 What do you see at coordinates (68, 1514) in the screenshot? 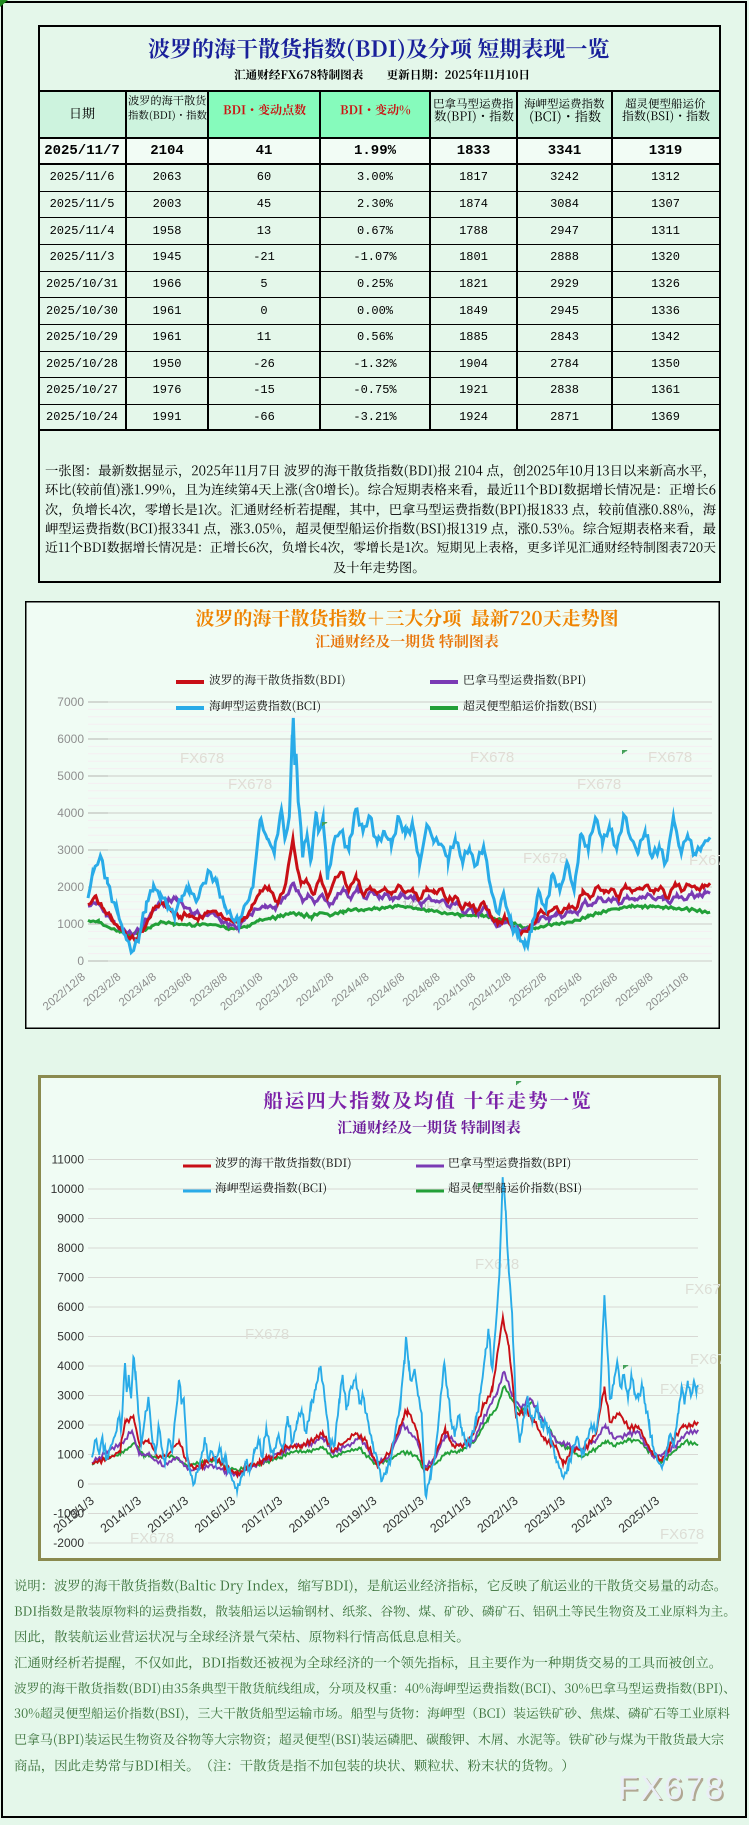
I see `svg-text: -1000` at bounding box center [68, 1514].